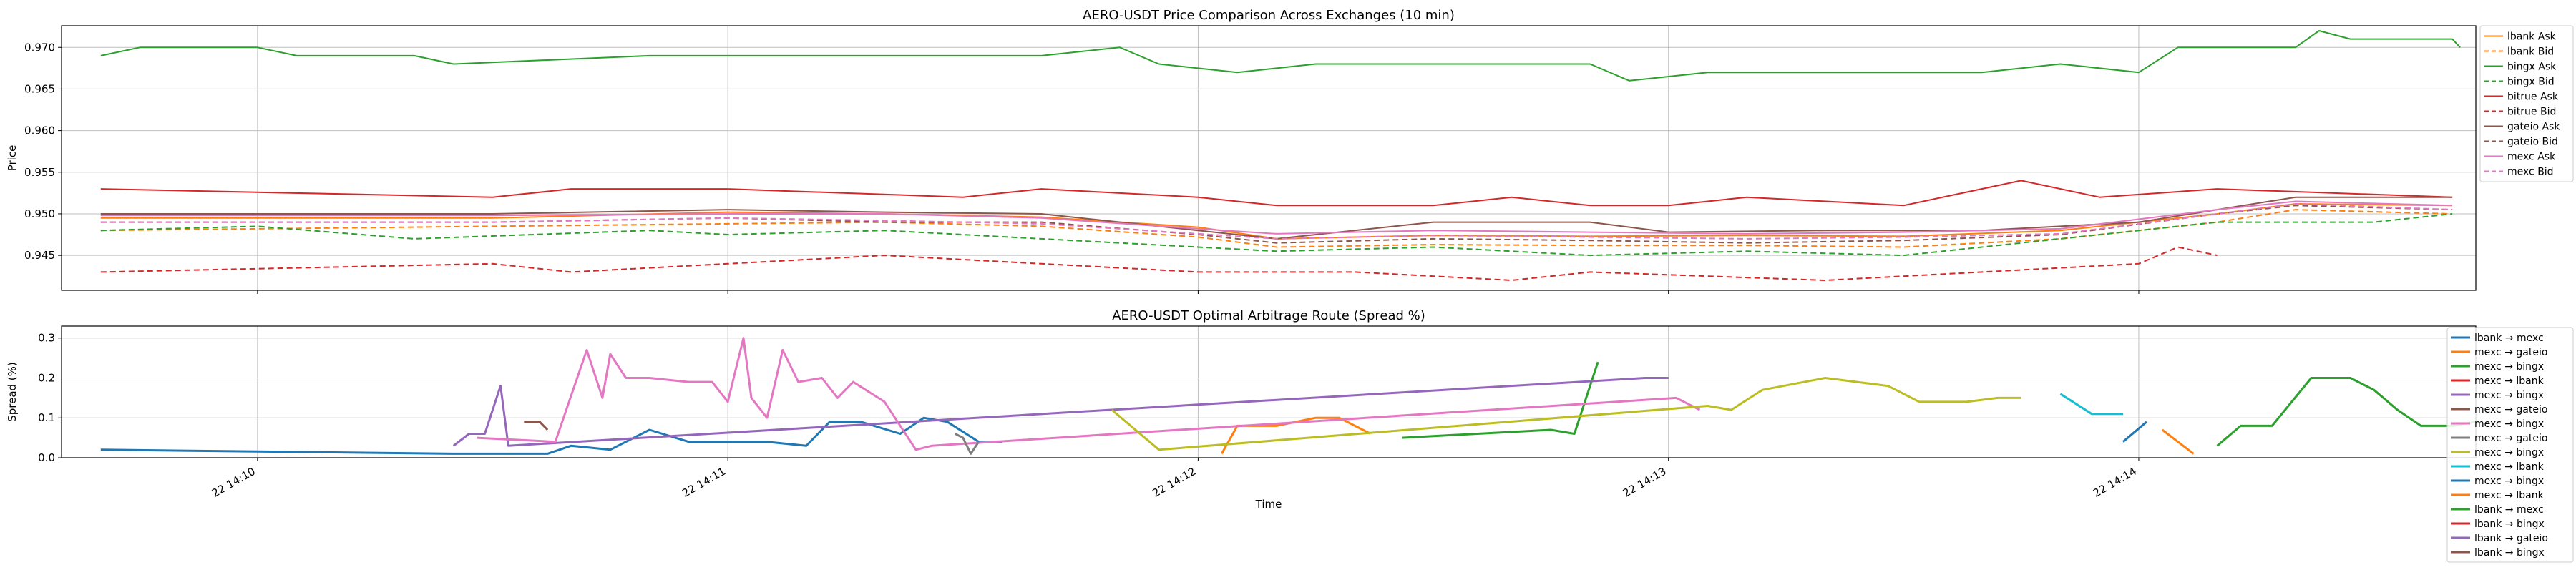 This screenshot has width=2576, height=575. What do you see at coordinates (2530, 52) in the screenshot?
I see `legend-entry: lbank Bid` at bounding box center [2530, 52].